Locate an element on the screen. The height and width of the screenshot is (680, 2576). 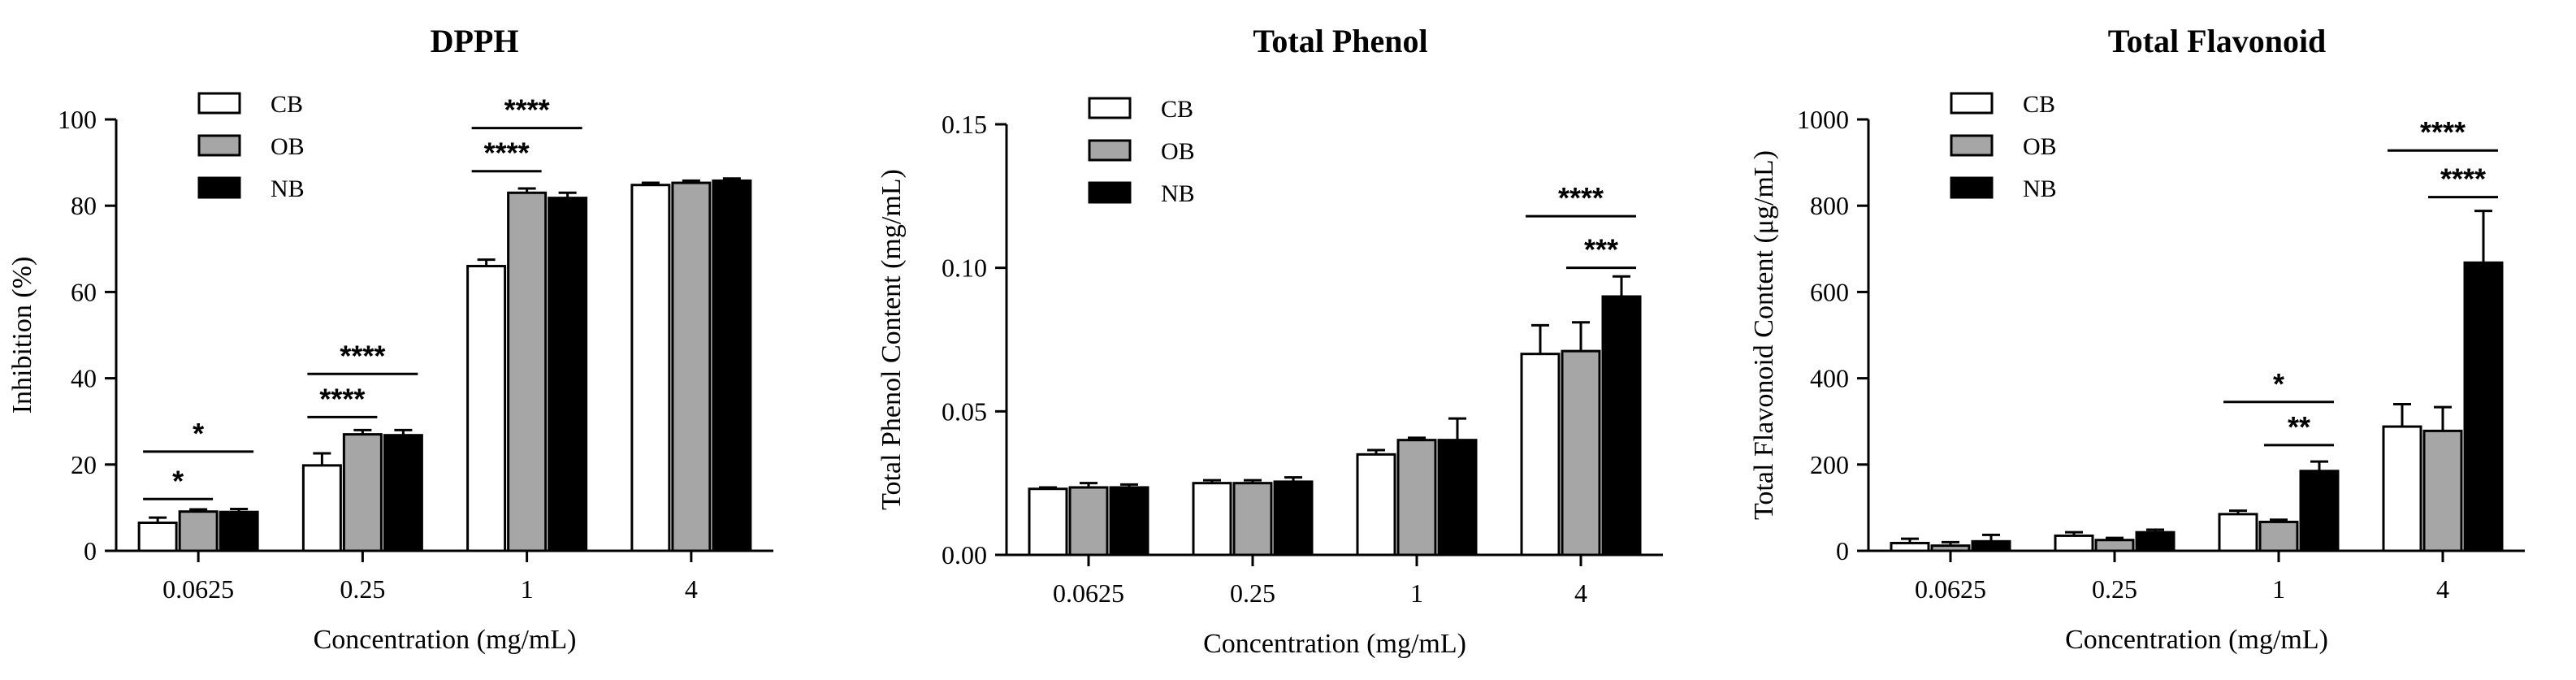
chart-title: Total Flavonoid is located at coordinates (2217, 41).